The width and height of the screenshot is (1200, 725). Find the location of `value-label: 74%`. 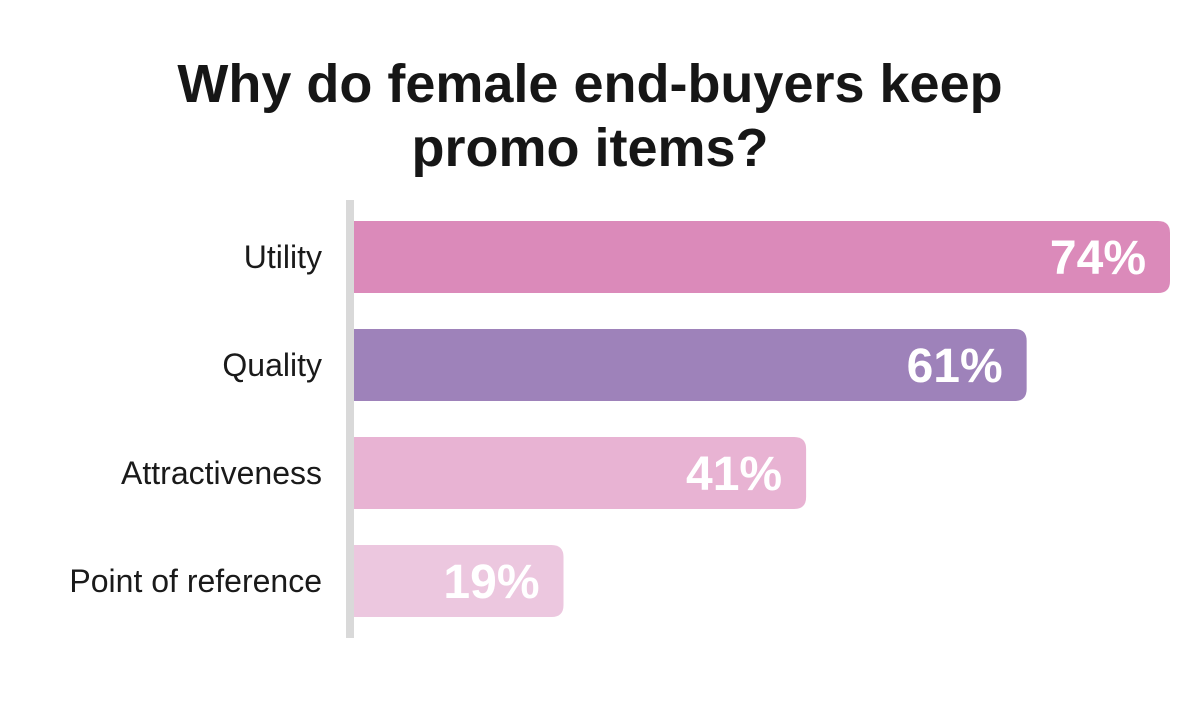

value-label: 74% is located at coordinates (1098, 258).